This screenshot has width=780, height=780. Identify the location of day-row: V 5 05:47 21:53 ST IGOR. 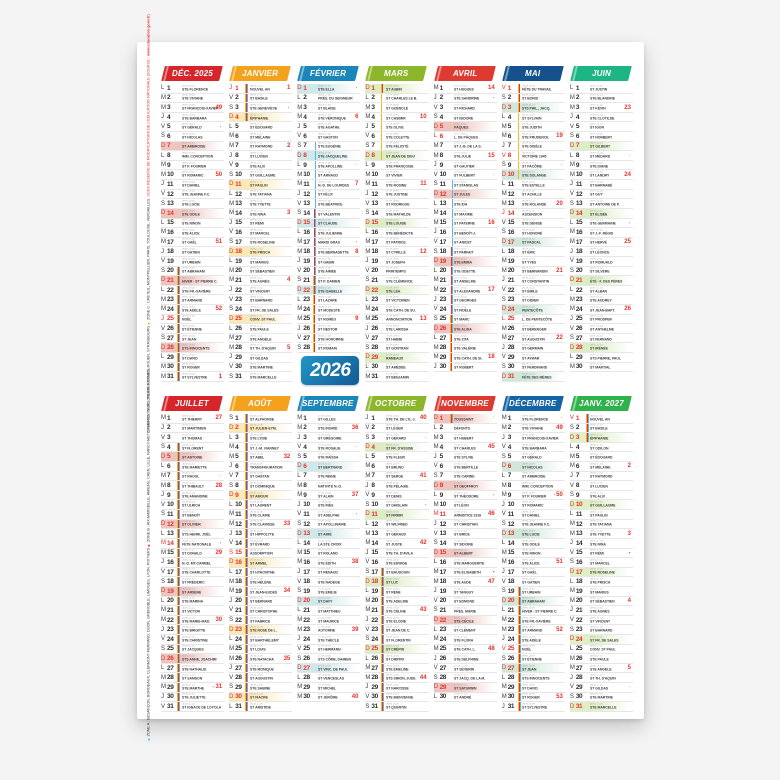
(601, 127).